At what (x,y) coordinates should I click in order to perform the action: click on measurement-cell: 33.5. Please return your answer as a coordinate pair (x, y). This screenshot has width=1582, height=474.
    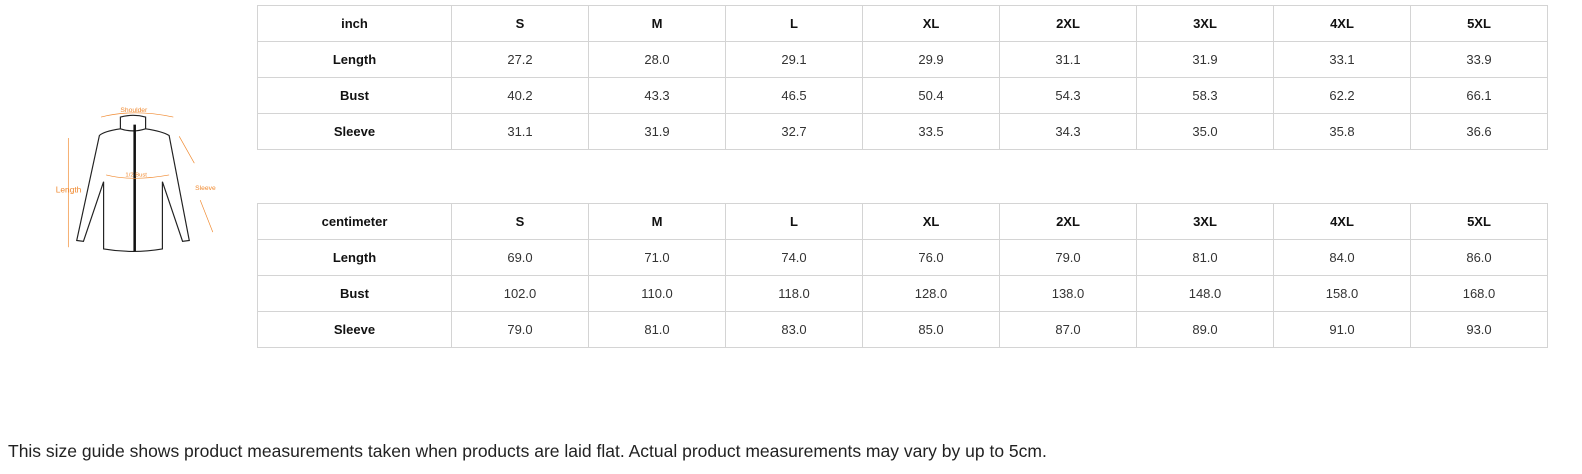
    Looking at the image, I should click on (931, 131).